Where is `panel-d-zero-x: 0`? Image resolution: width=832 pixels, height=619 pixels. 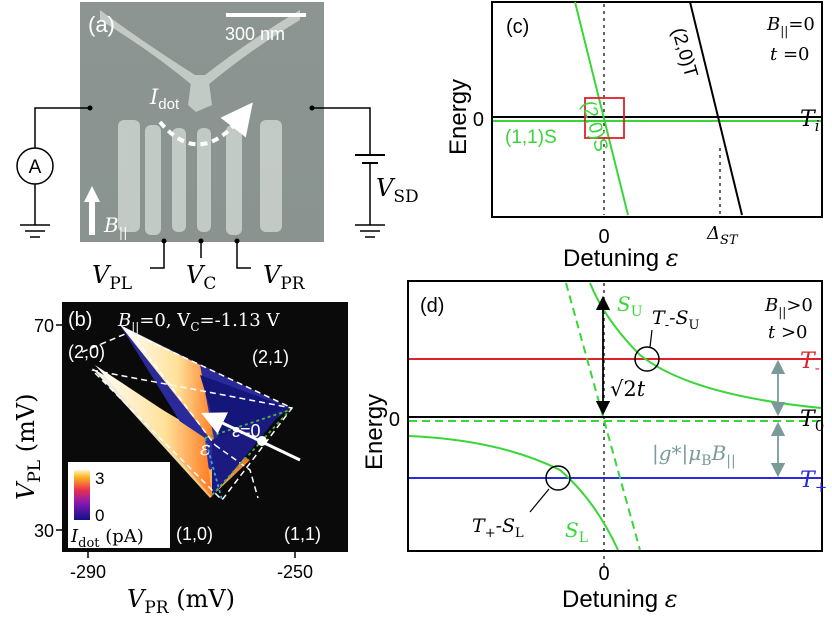
panel-d-zero-x: 0 is located at coordinates (603, 574).